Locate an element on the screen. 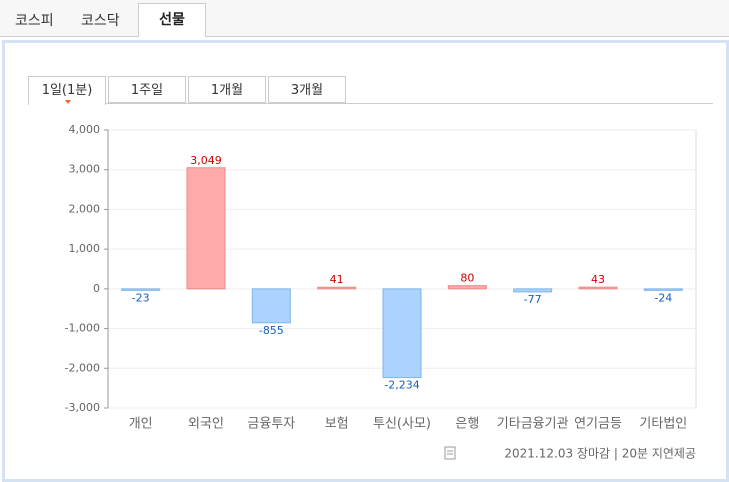  y-tick-label: 4,000 is located at coordinates (85, 129).